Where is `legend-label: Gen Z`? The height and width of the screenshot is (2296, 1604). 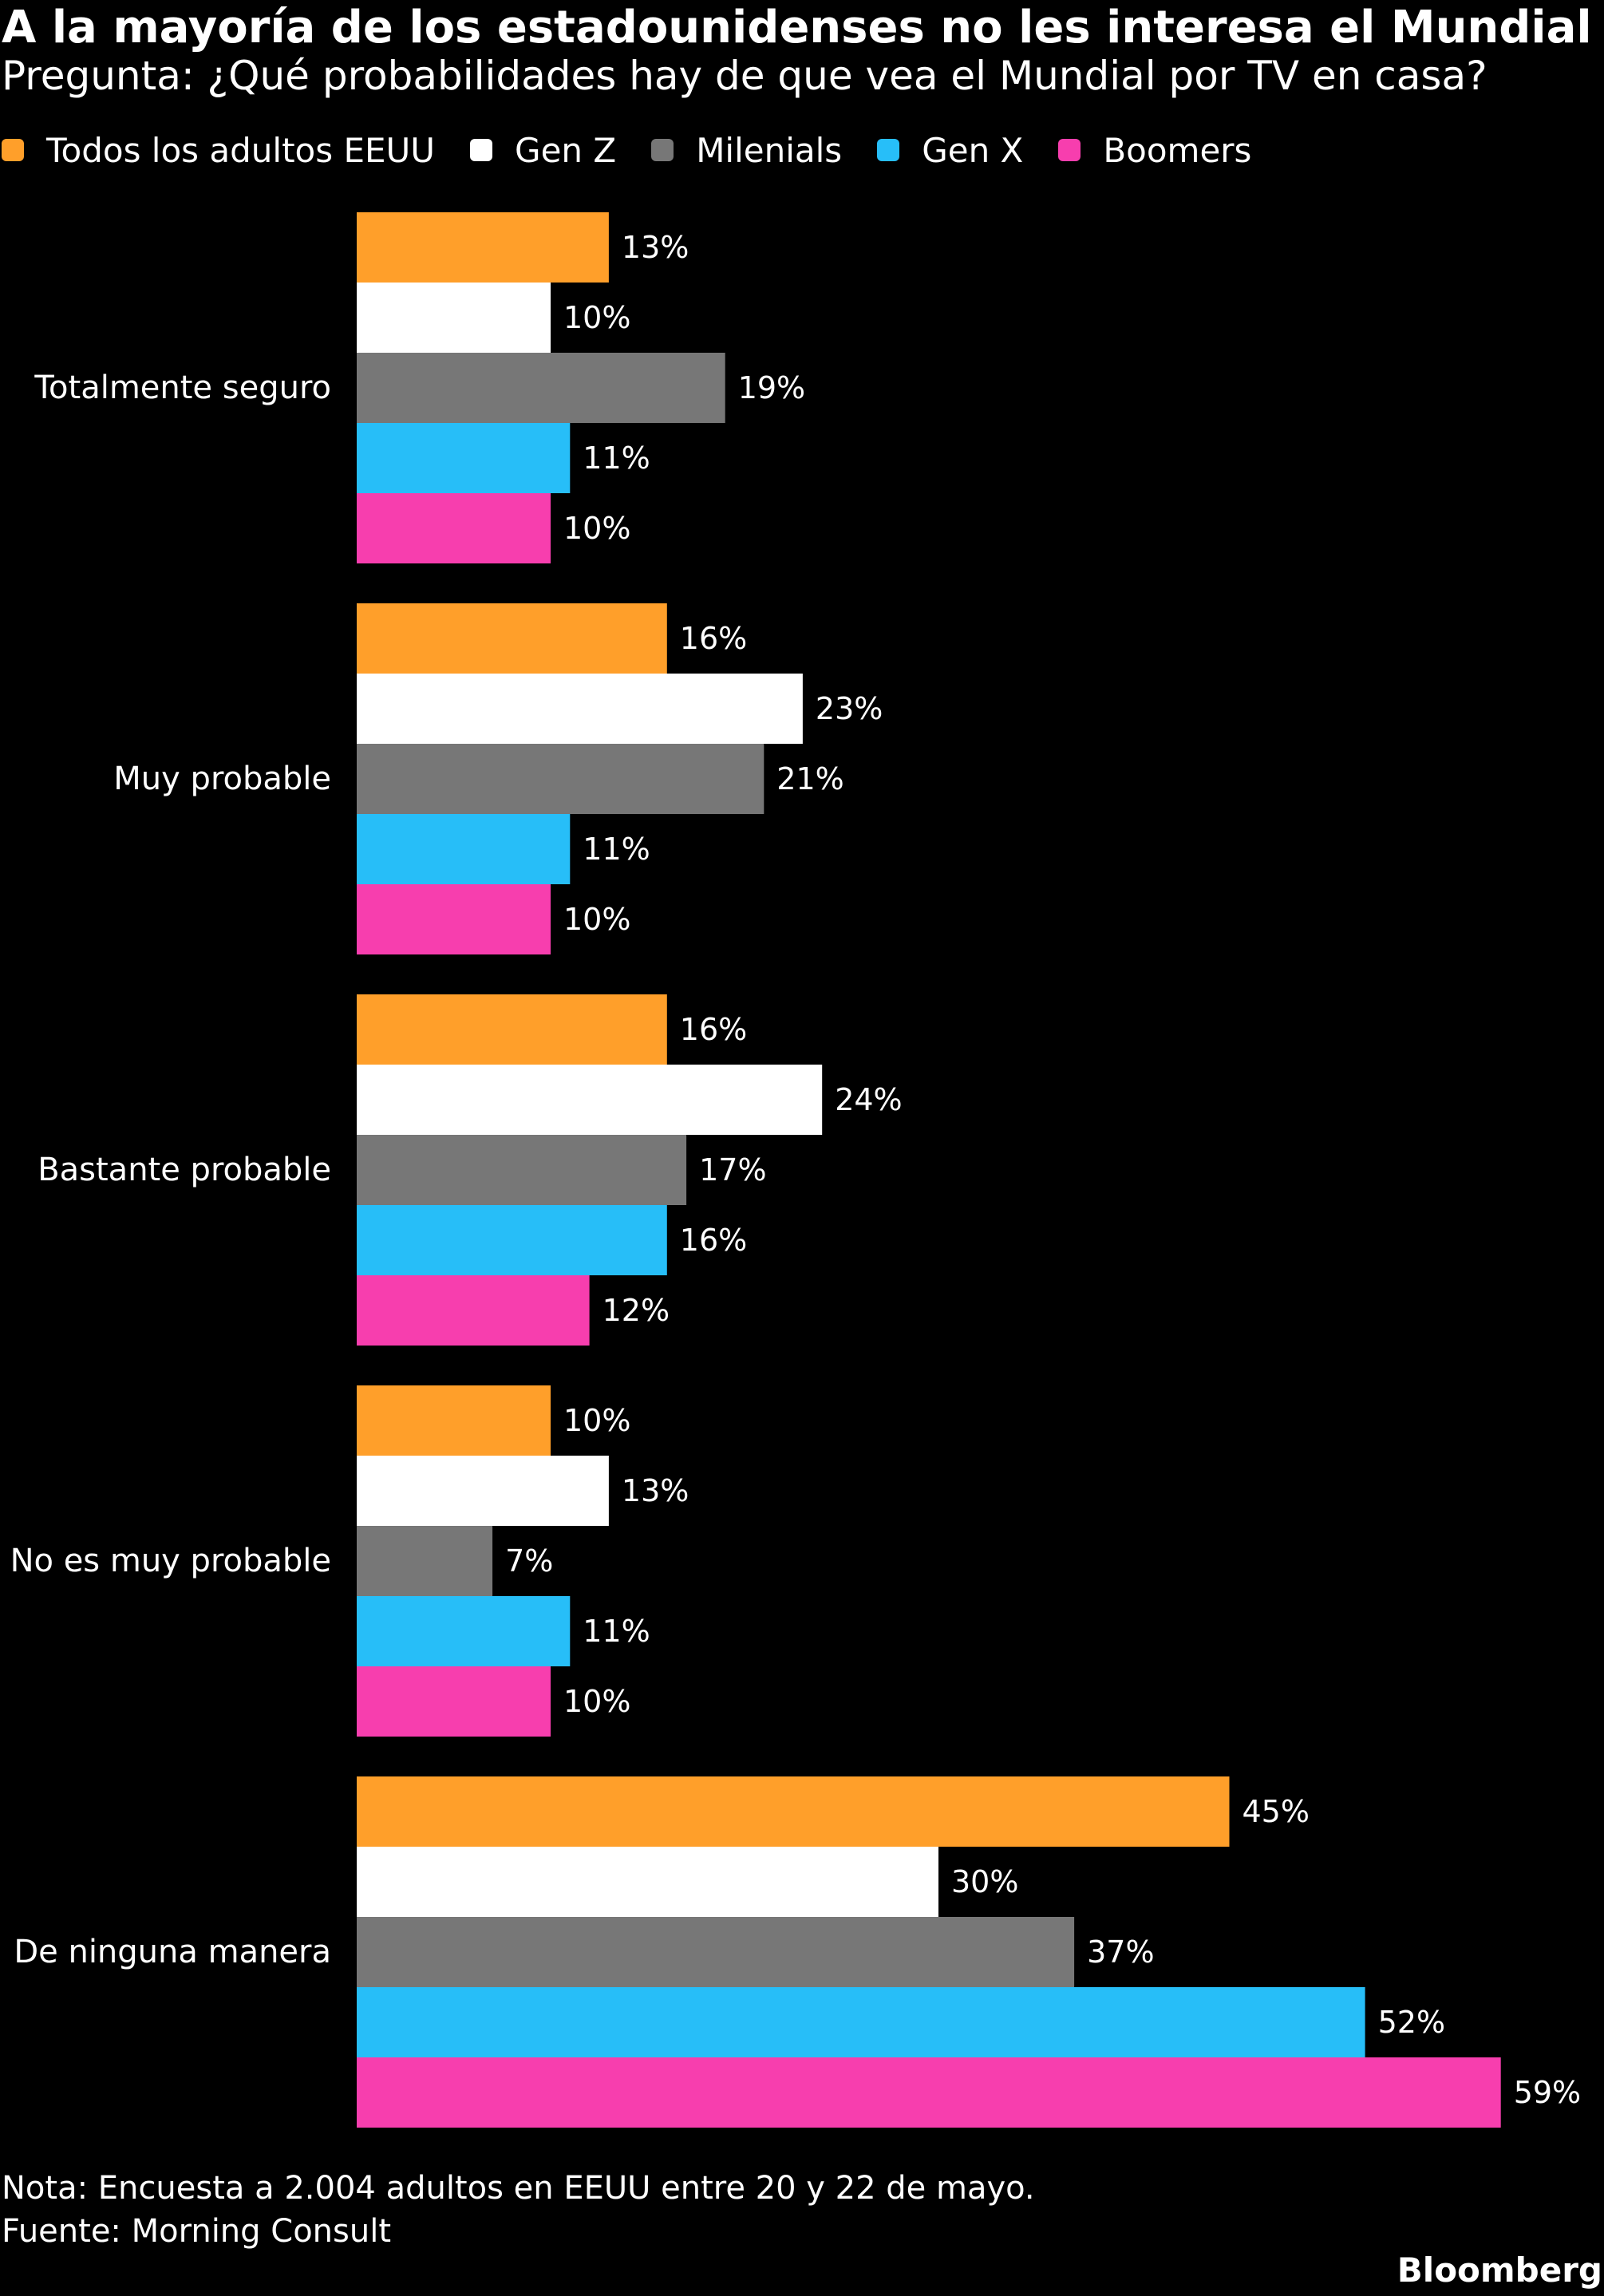
legend-label: Gen Z is located at coordinates (566, 150).